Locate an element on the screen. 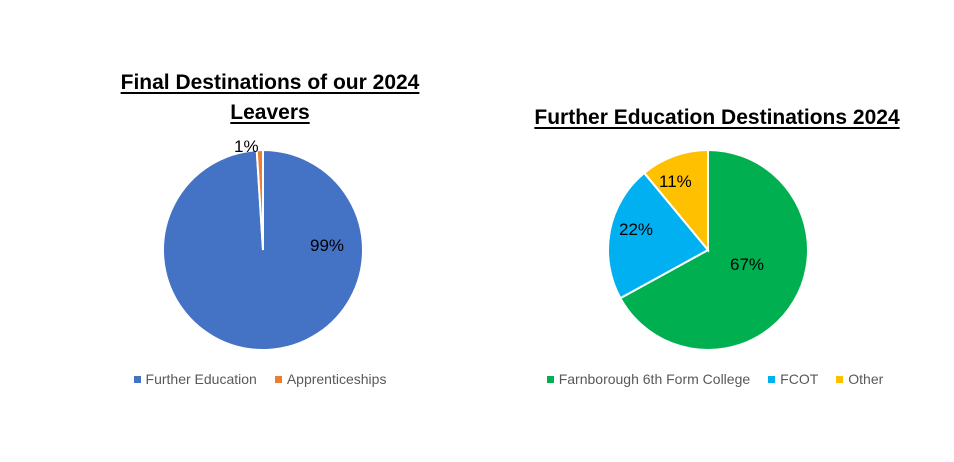  legend: Farnborough 6th Form College FCOT Other is located at coordinates (715, 379).